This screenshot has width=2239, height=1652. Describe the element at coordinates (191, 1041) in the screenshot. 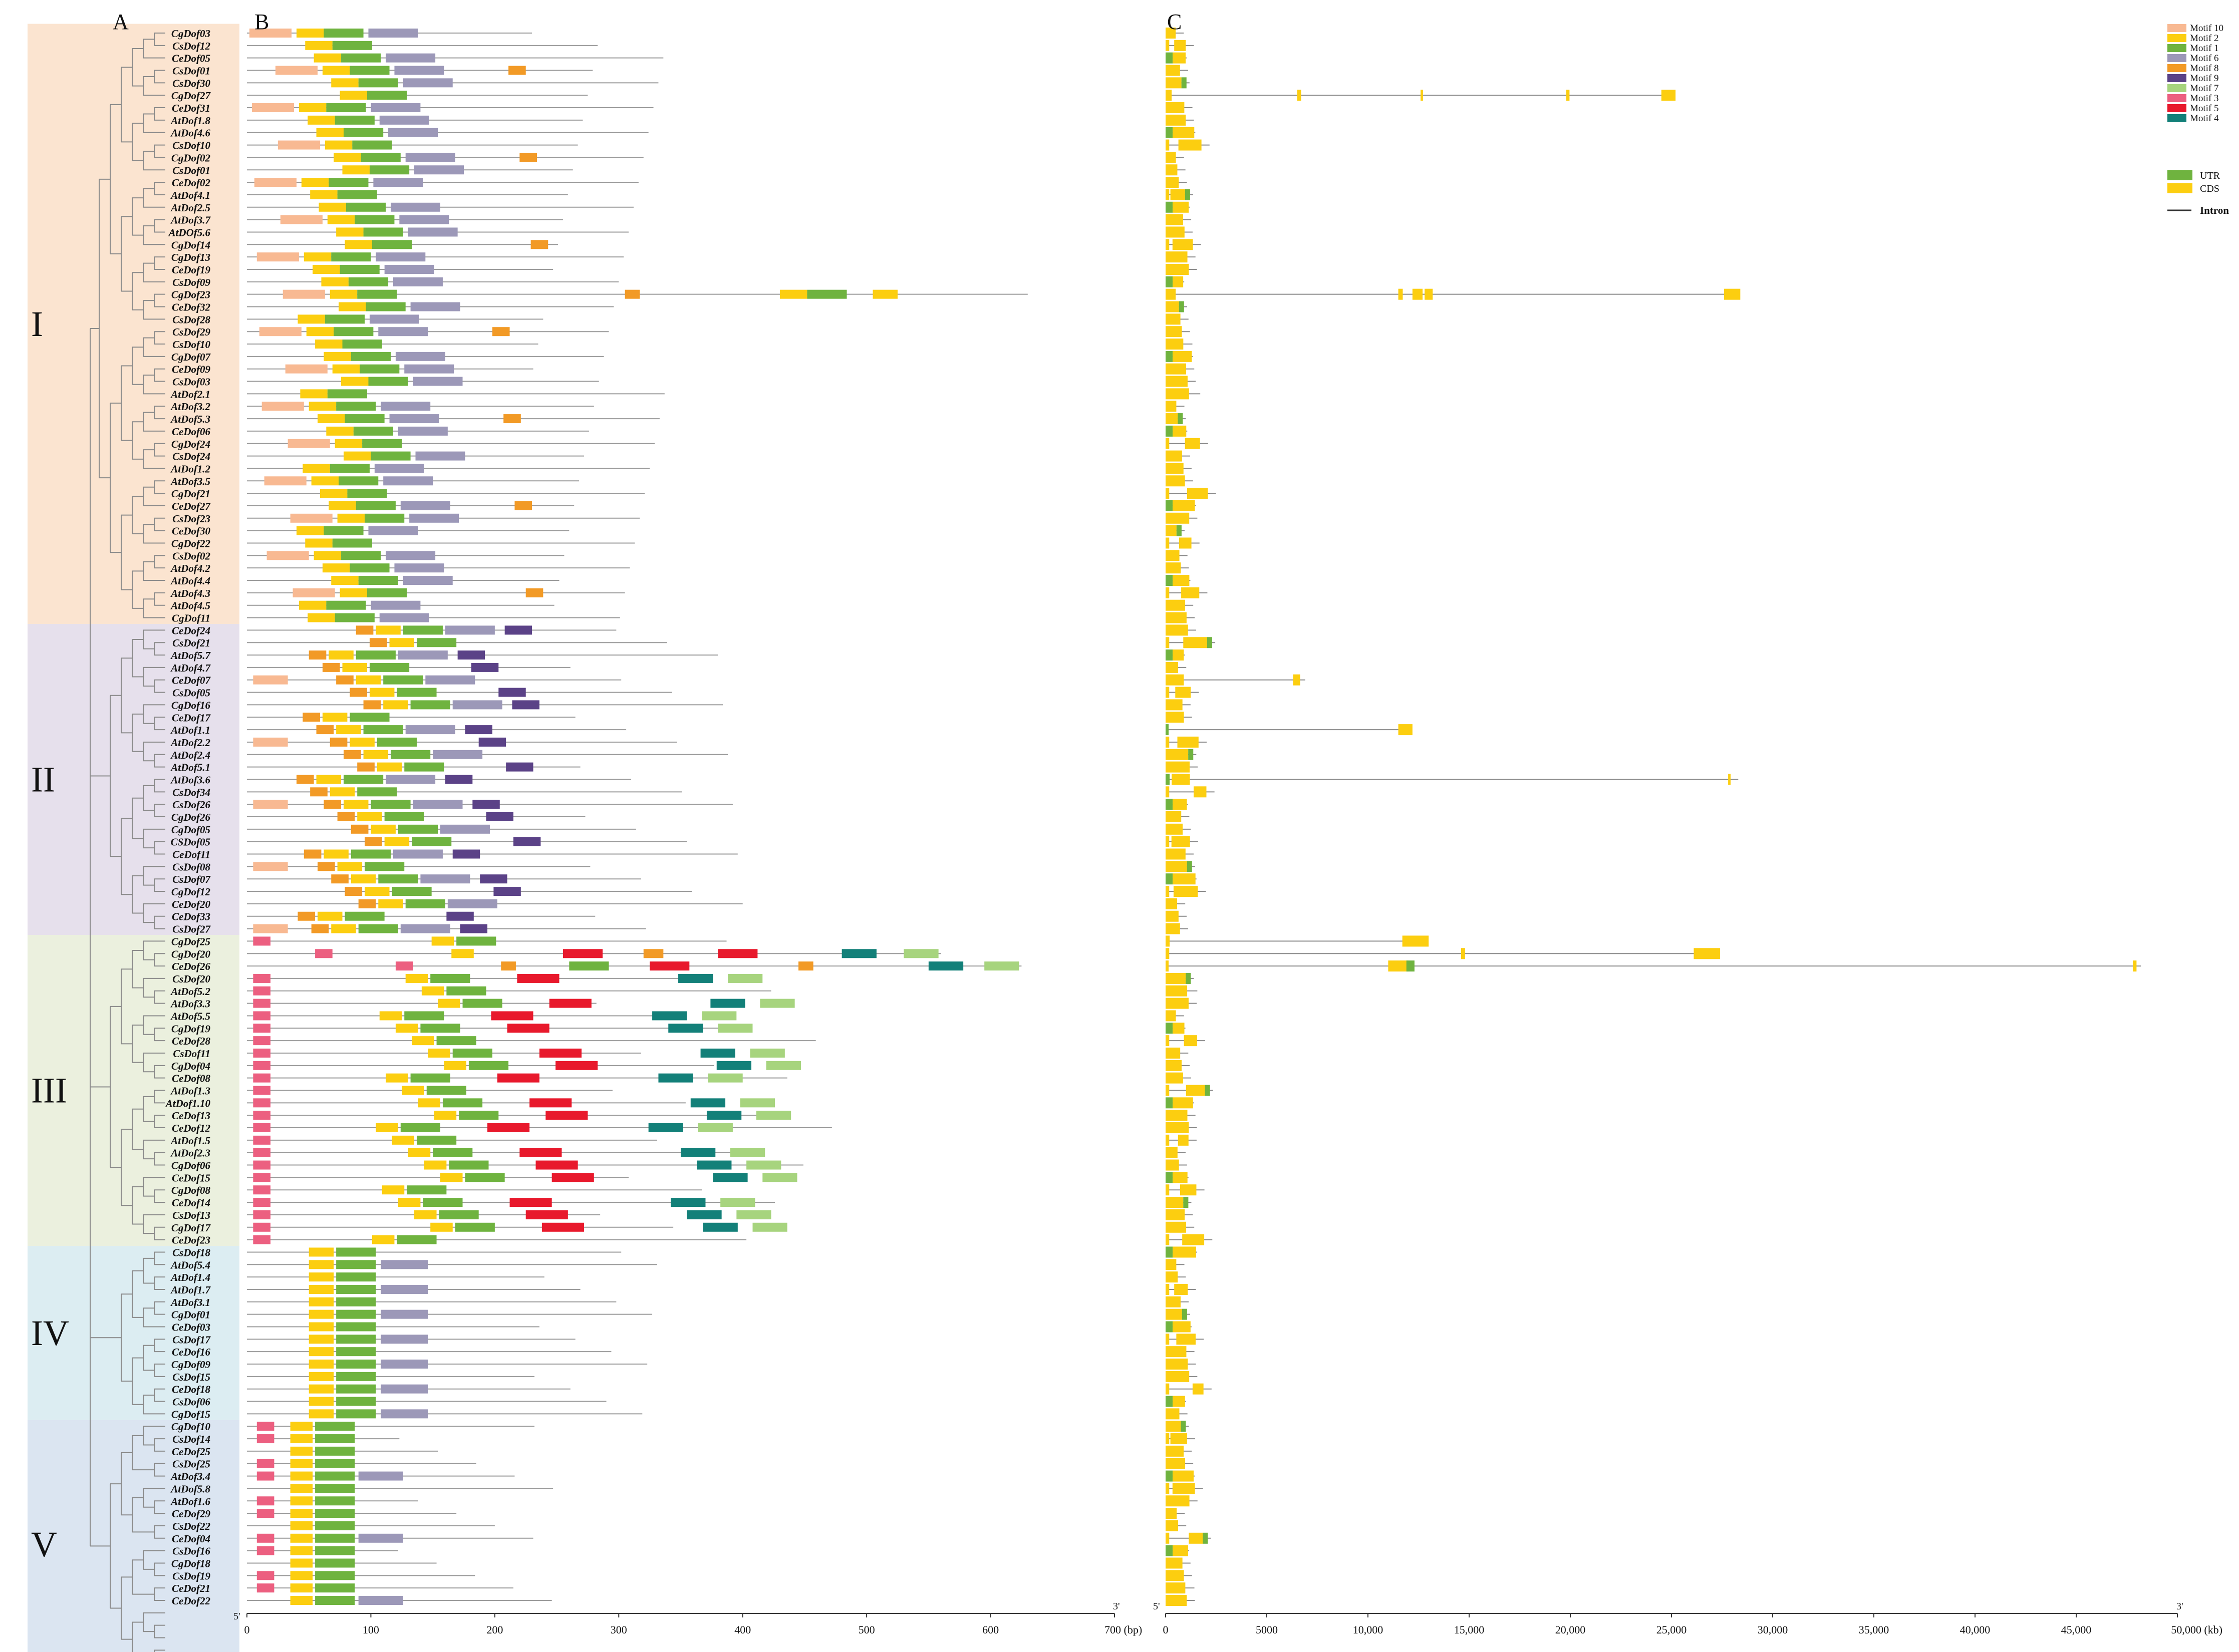

I see `gene-name: CeDof28` at that location.